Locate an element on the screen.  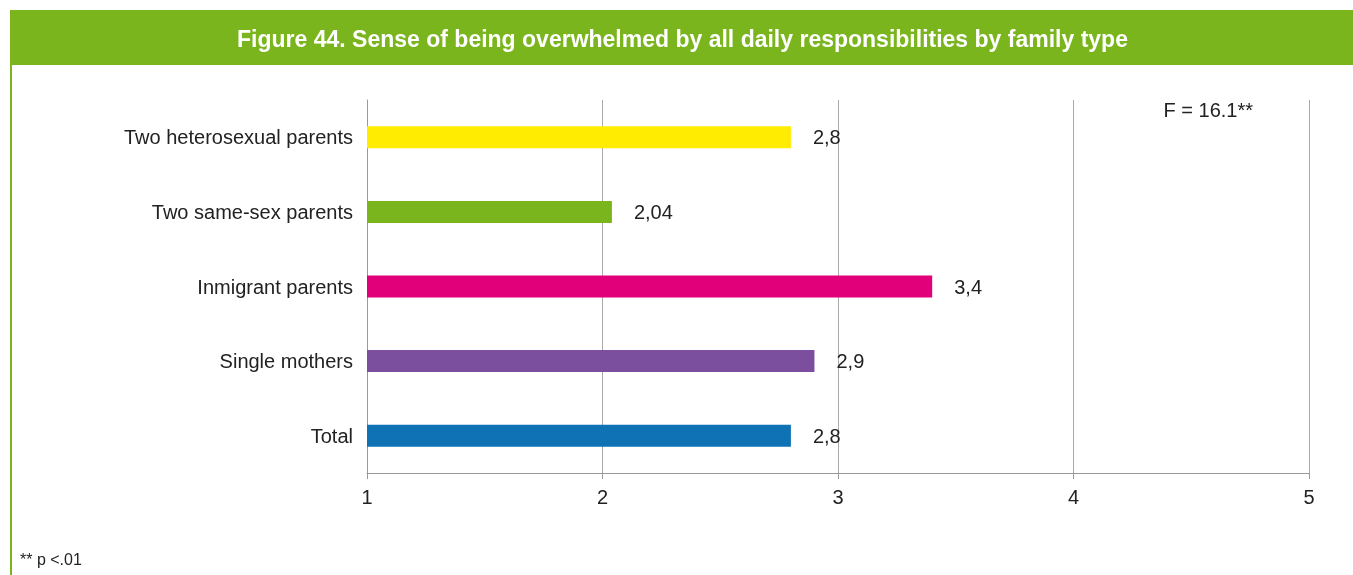
x-tick-label: 4 is located at coordinates (1073, 497).